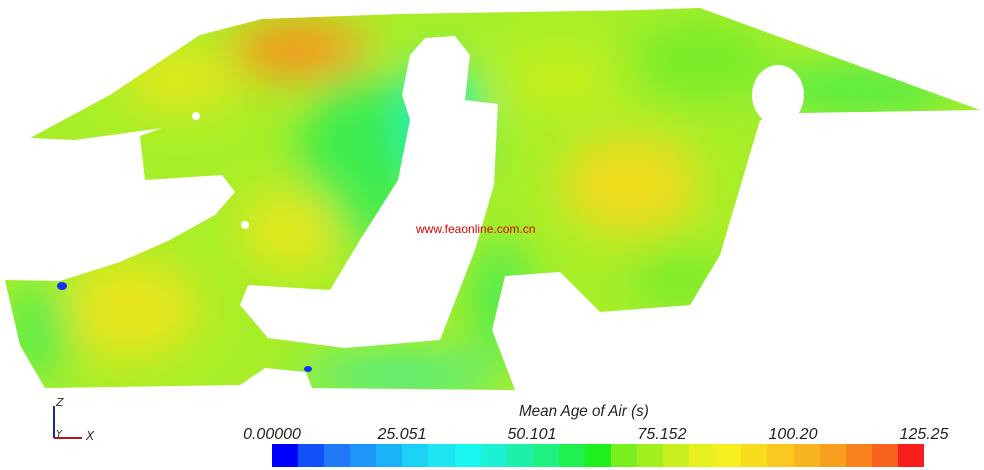  What do you see at coordinates (662, 434) in the screenshot?
I see `colorbar-tick: 75.152` at bounding box center [662, 434].